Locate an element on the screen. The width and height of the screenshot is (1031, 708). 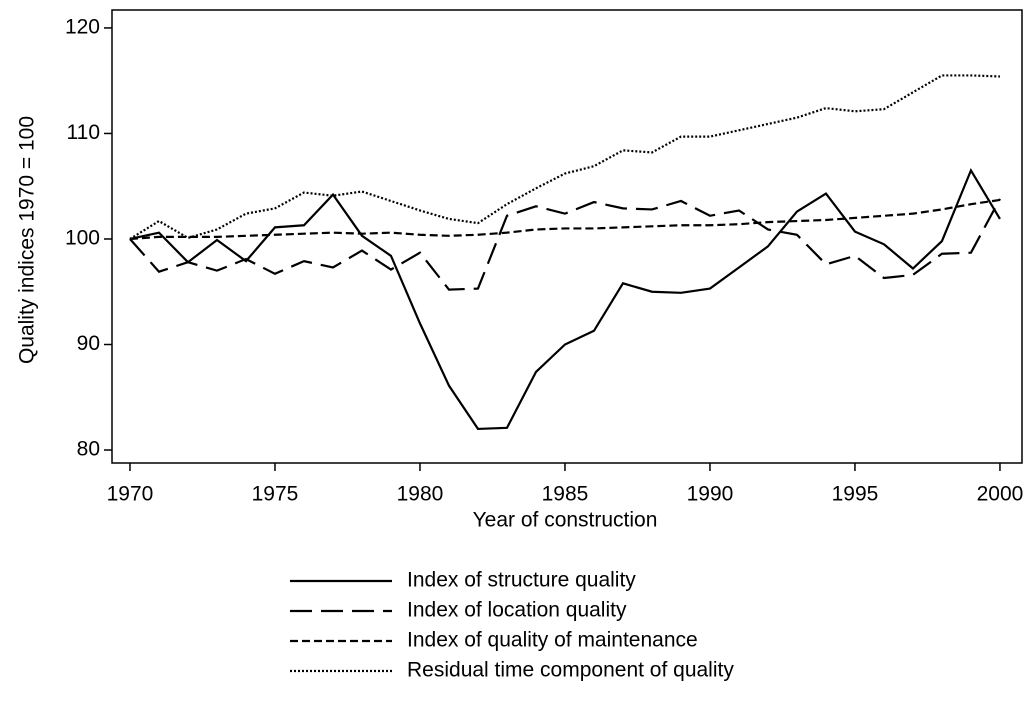
legend-label: Index of structure quality is located at coordinates (521, 580).